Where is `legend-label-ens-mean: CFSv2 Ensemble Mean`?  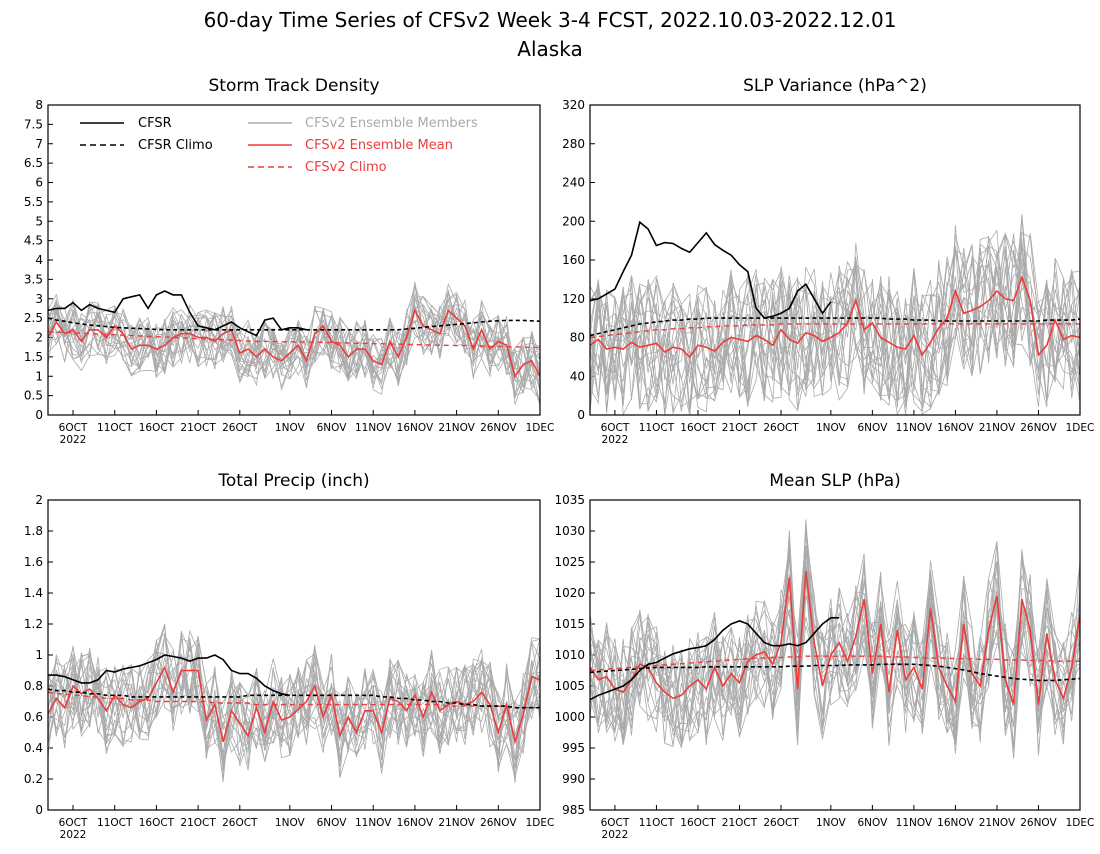 legend-label-ens-mean: CFSv2 Ensemble Mean is located at coordinates (379, 145).